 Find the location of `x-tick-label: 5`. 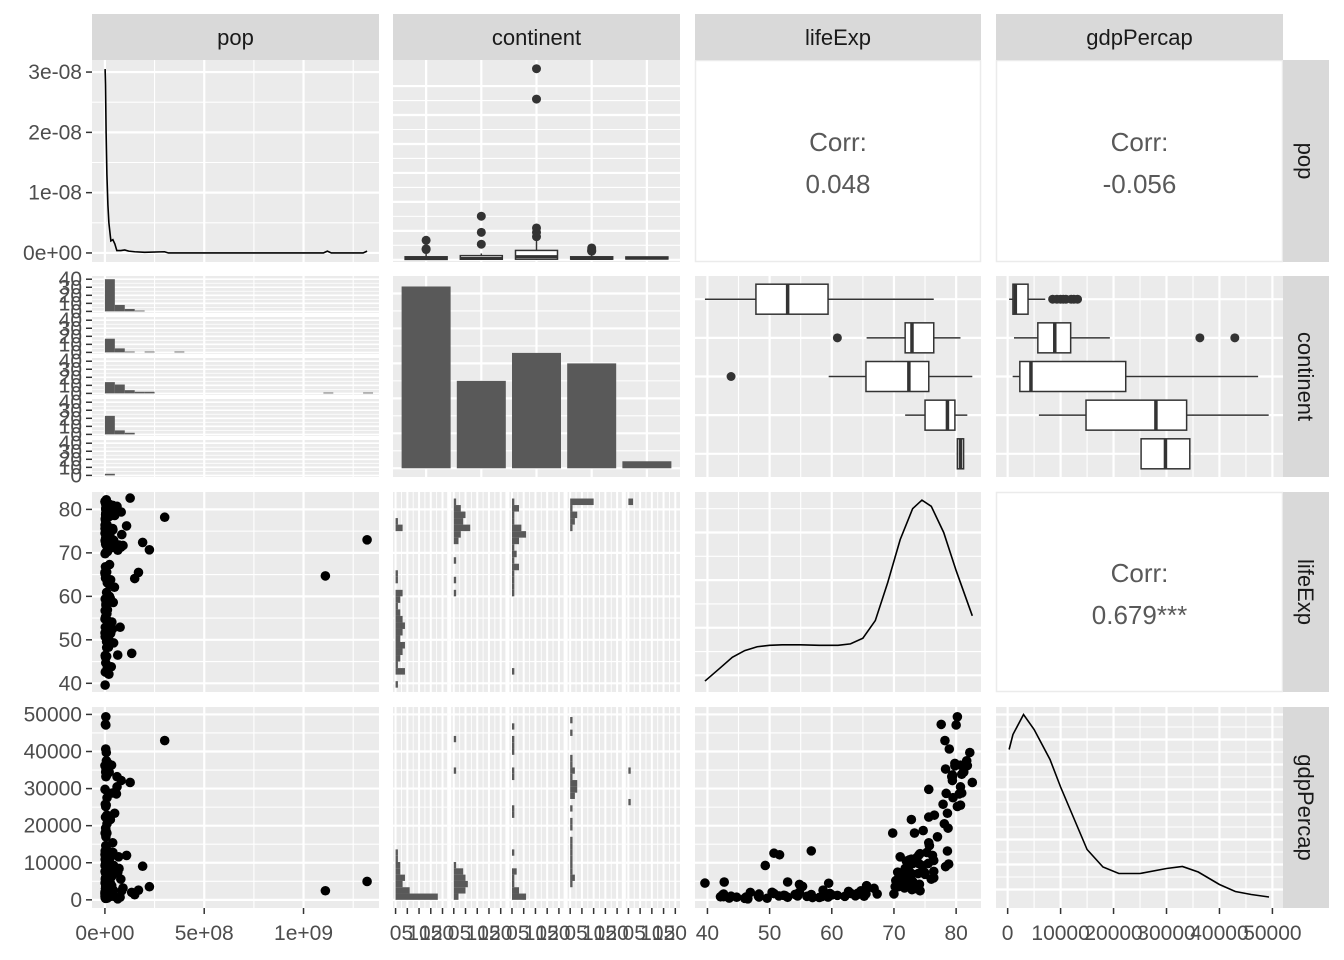

x-tick-label: 5 is located at coordinates (466, 933).